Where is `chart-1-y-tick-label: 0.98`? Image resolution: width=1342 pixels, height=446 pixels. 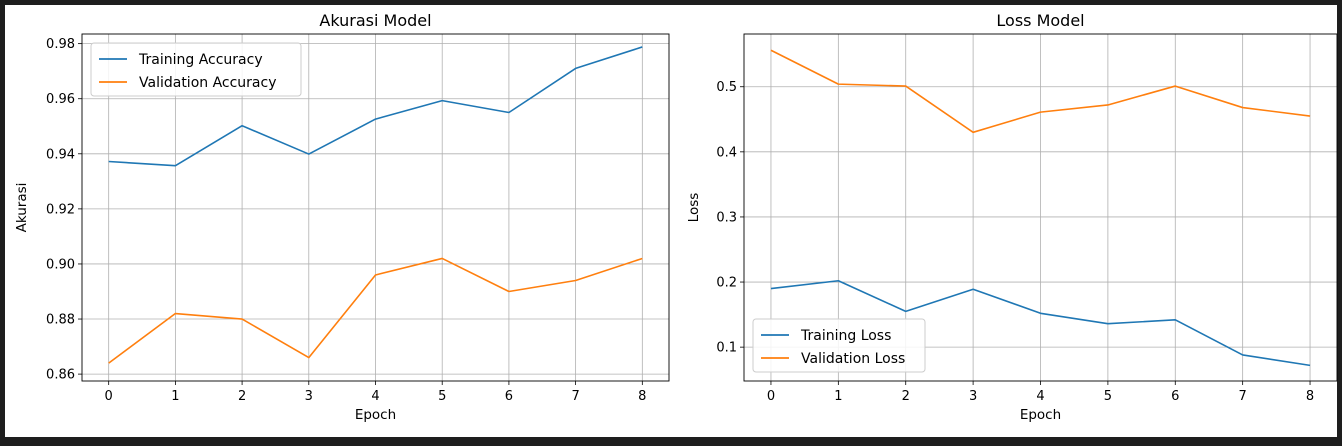 chart-1-y-tick-label: 0.98 is located at coordinates (60, 44).